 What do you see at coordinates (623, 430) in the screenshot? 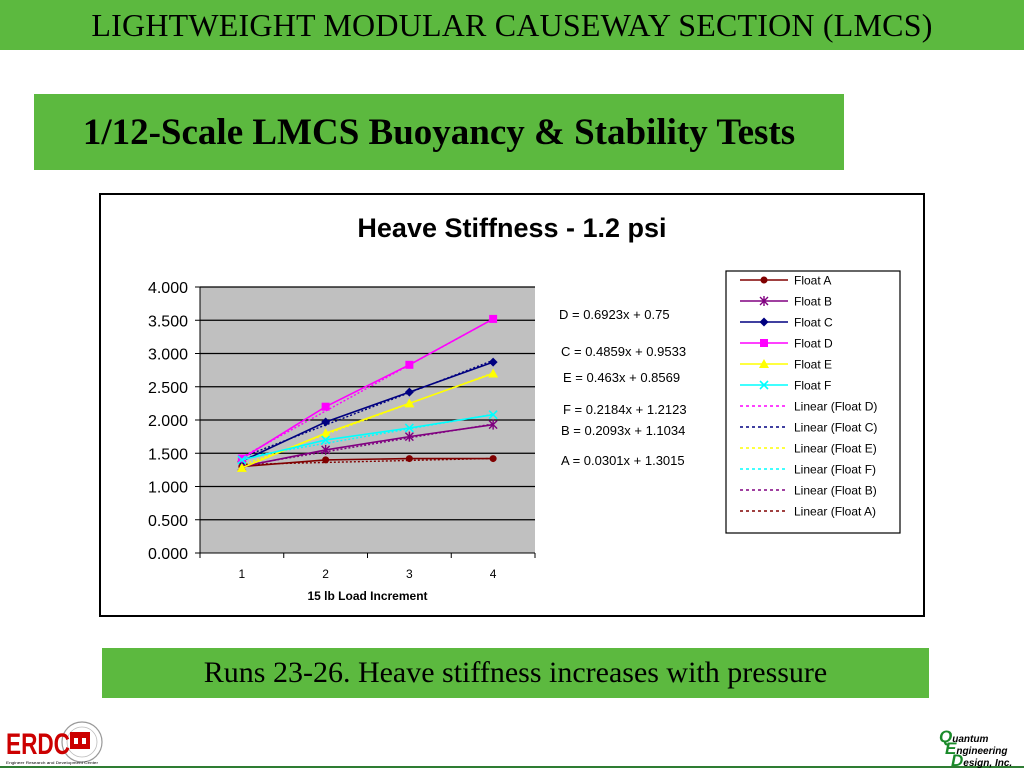
I see `equation-label: B = 0.2093x + 1.1034` at bounding box center [623, 430].